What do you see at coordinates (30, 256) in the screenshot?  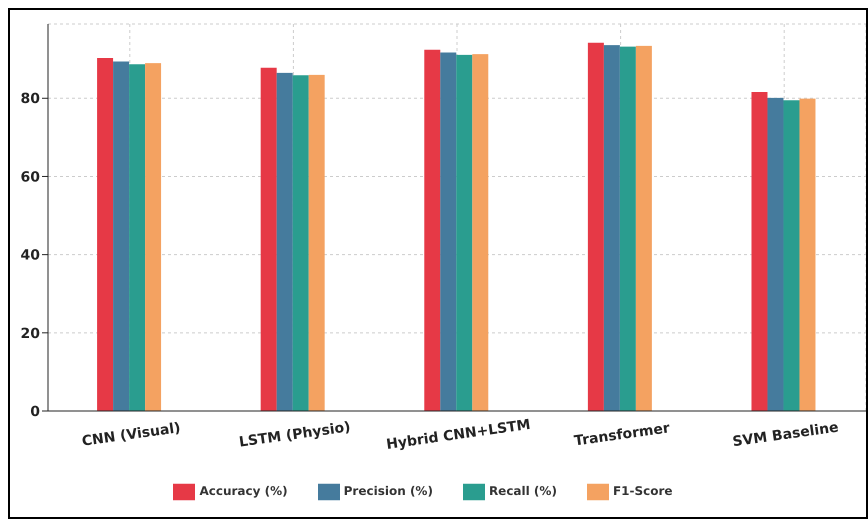 I see `y-tick-label: 40` at bounding box center [30, 256].